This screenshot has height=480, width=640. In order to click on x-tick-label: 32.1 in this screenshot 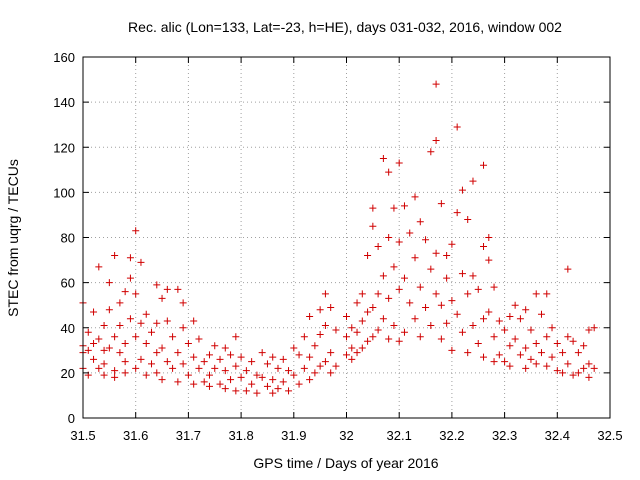, I will do `click(399, 435)`.